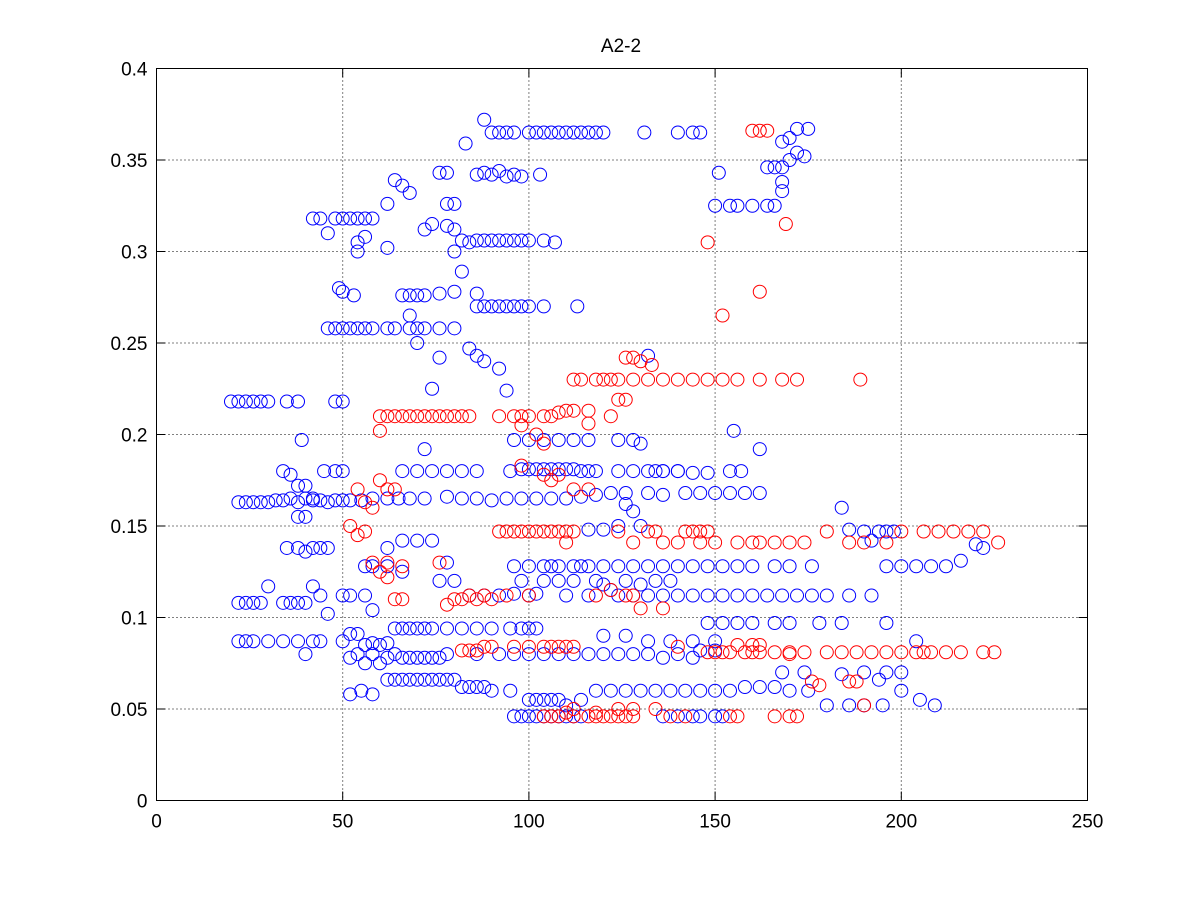 This screenshot has width=1201, height=900. Describe the element at coordinates (627, 822) in the screenshot. I see `x-axis-tick-labels: 0 50 100 150 200 250` at that location.